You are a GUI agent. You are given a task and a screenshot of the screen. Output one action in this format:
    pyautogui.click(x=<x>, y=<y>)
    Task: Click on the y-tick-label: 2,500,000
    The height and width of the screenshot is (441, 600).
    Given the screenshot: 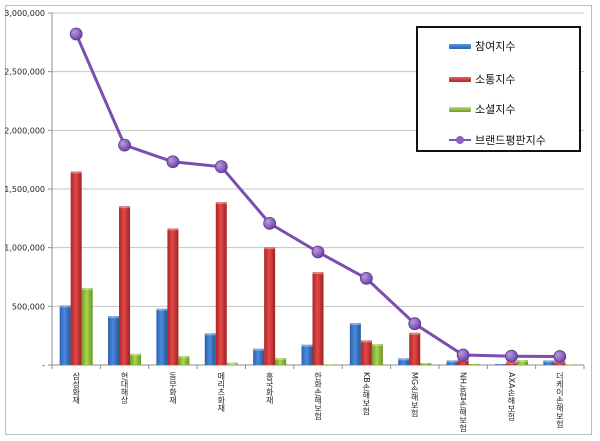 What is the action you would take?
    pyautogui.click(x=24, y=72)
    